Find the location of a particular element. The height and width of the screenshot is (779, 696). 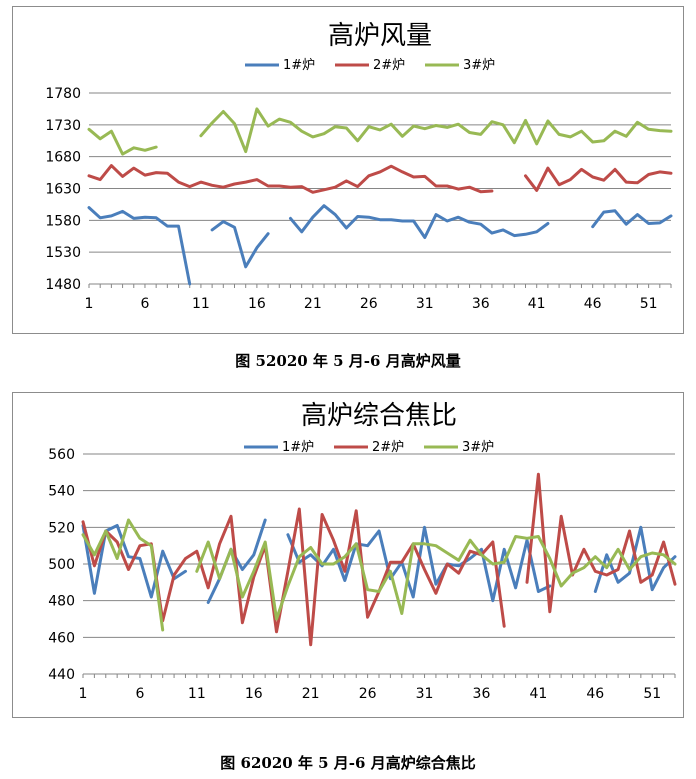

y-tick-label: 480 is located at coordinates (61, 602).